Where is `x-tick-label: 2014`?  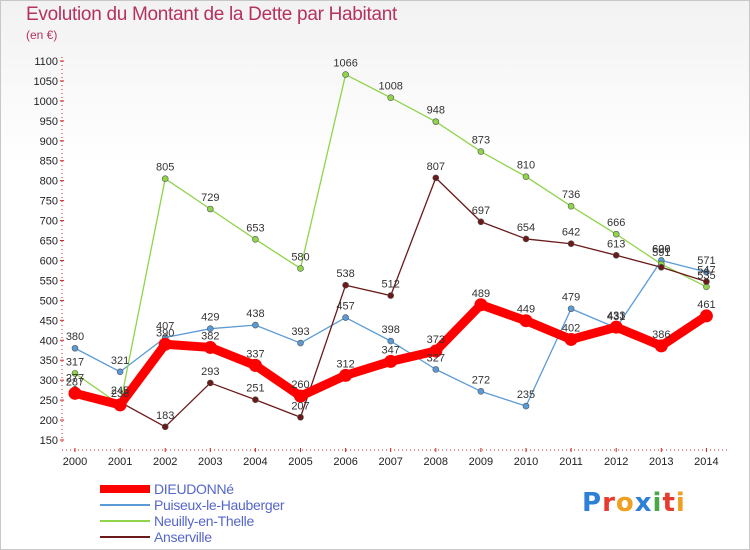 x-tick-label: 2014 is located at coordinates (706, 462).